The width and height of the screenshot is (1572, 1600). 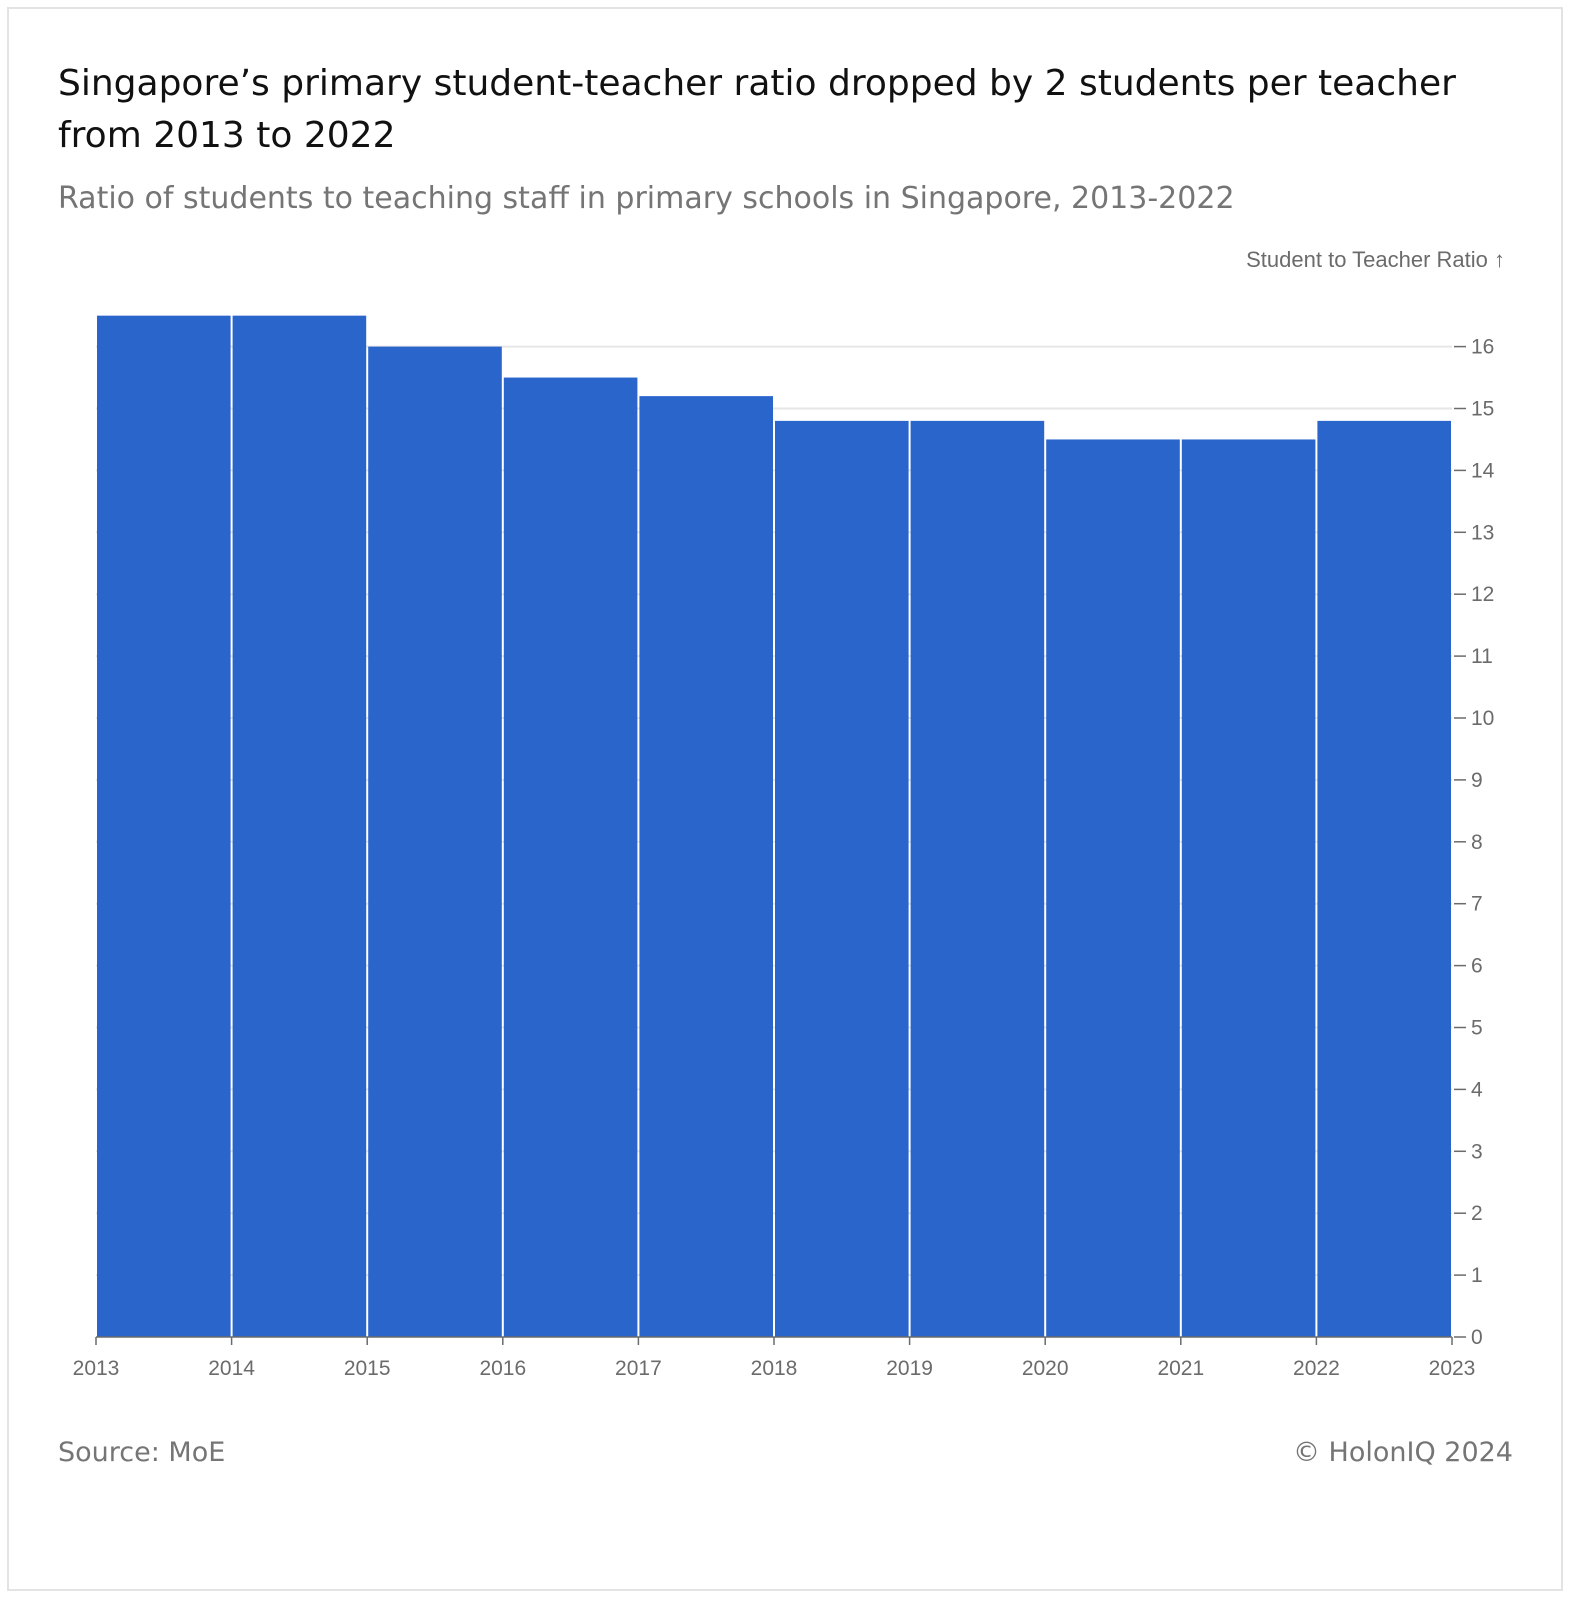 I want to click on x-tick-label: 2023, so click(x=1452, y=1368).